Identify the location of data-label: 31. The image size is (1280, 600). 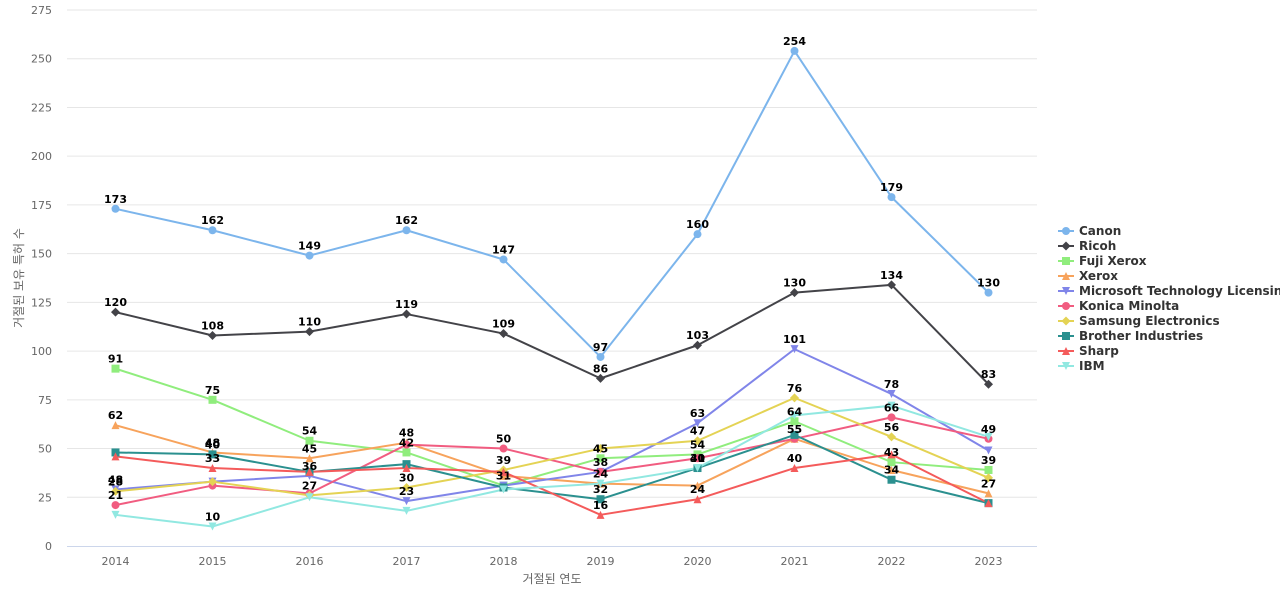
(697, 458).